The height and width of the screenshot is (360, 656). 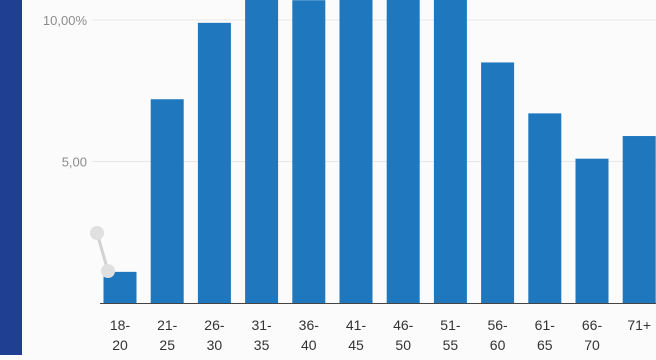 What do you see at coordinates (639, 325) in the screenshot?
I see `x-tick-label: 71+` at bounding box center [639, 325].